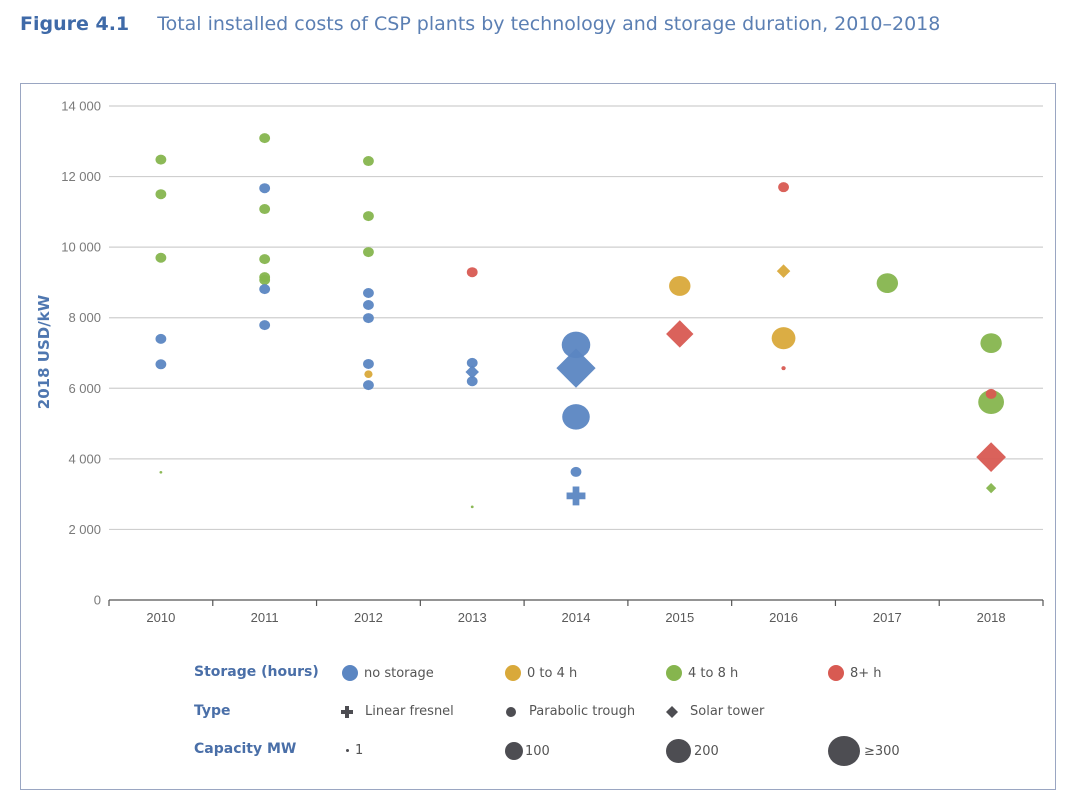  What do you see at coordinates (472, 617) in the screenshot?
I see `x-tick-label: 2013` at bounding box center [472, 617].